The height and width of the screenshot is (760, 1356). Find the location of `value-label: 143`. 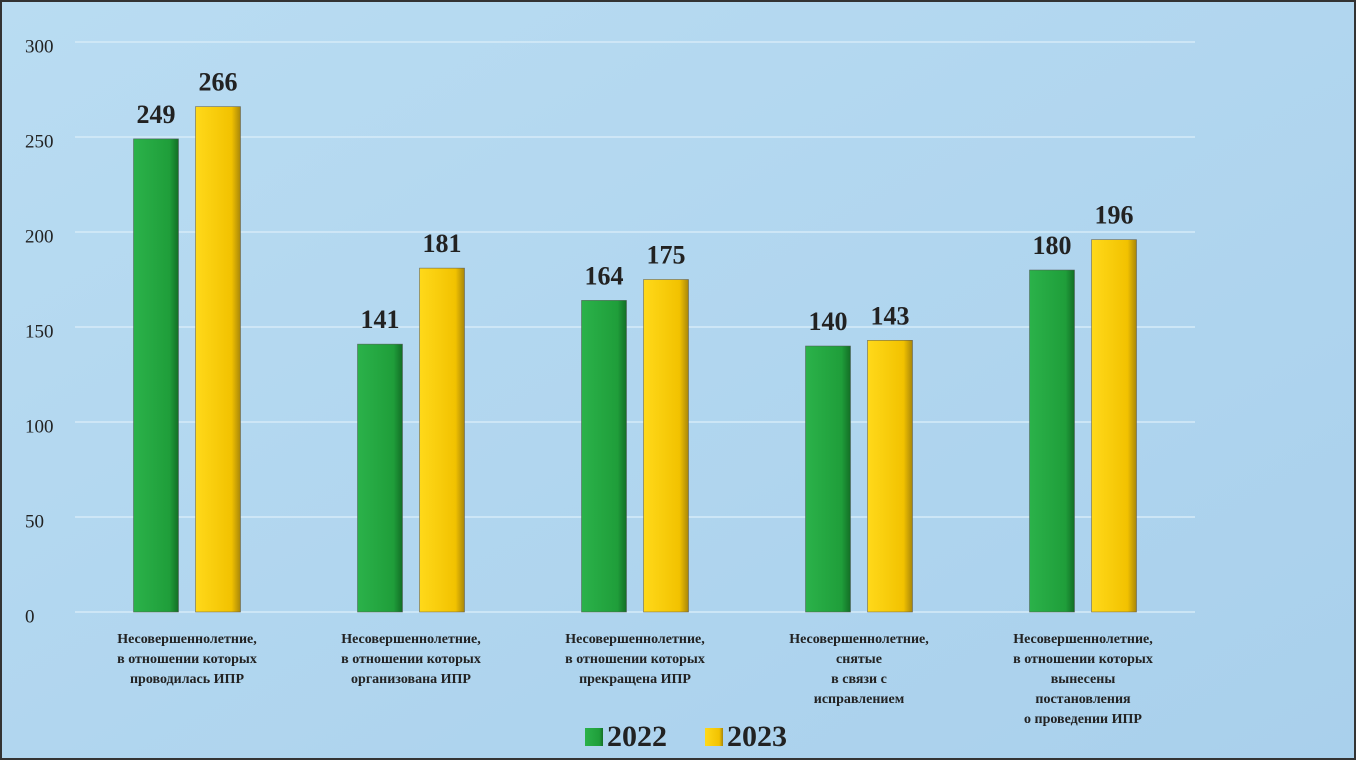

value-label: 143 is located at coordinates (890, 315).